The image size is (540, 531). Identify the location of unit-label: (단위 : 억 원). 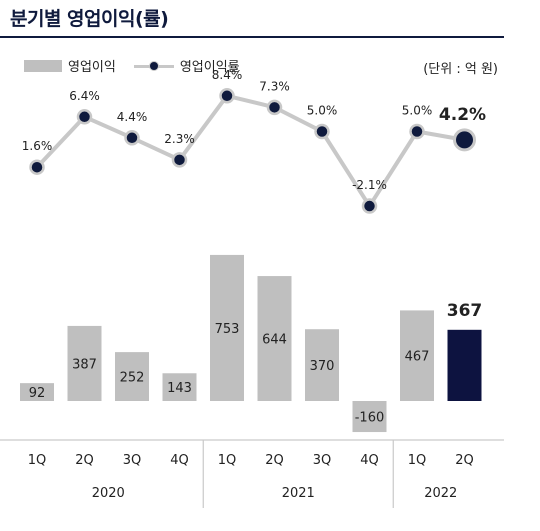
(460, 69).